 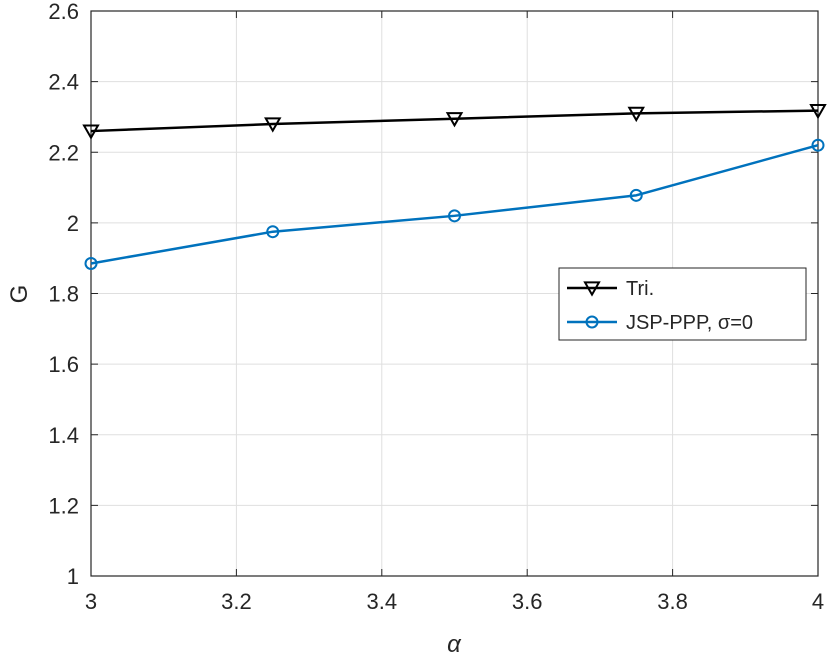 What do you see at coordinates (63, 435) in the screenshot?
I see `y-tick-label: 1.4` at bounding box center [63, 435].